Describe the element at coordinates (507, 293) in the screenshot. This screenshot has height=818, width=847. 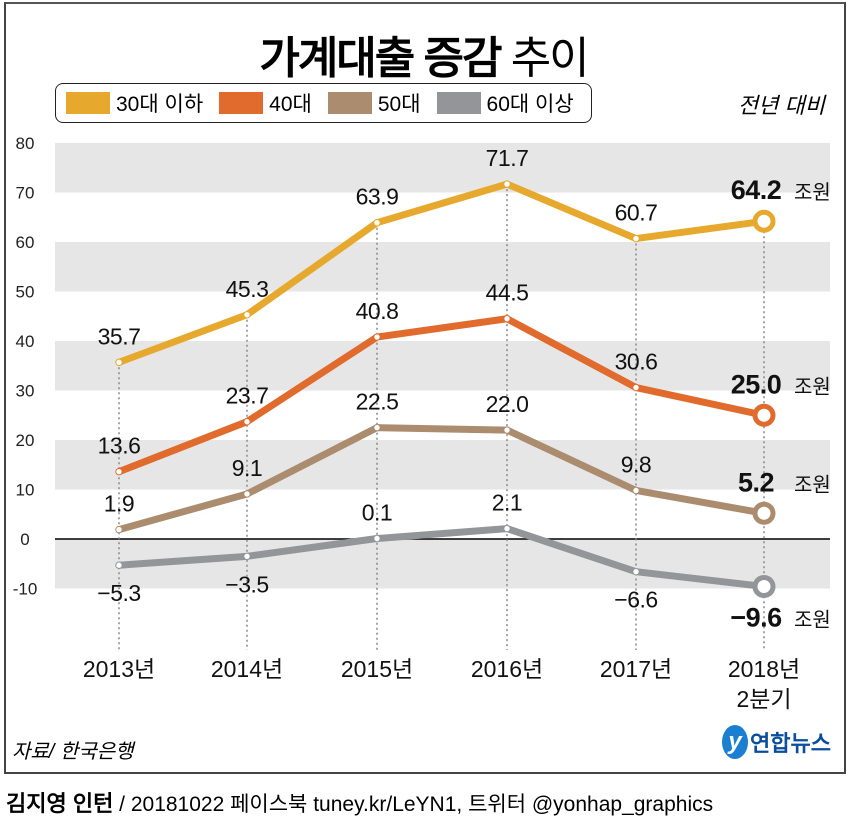
I see `data-label: 44.5` at that location.